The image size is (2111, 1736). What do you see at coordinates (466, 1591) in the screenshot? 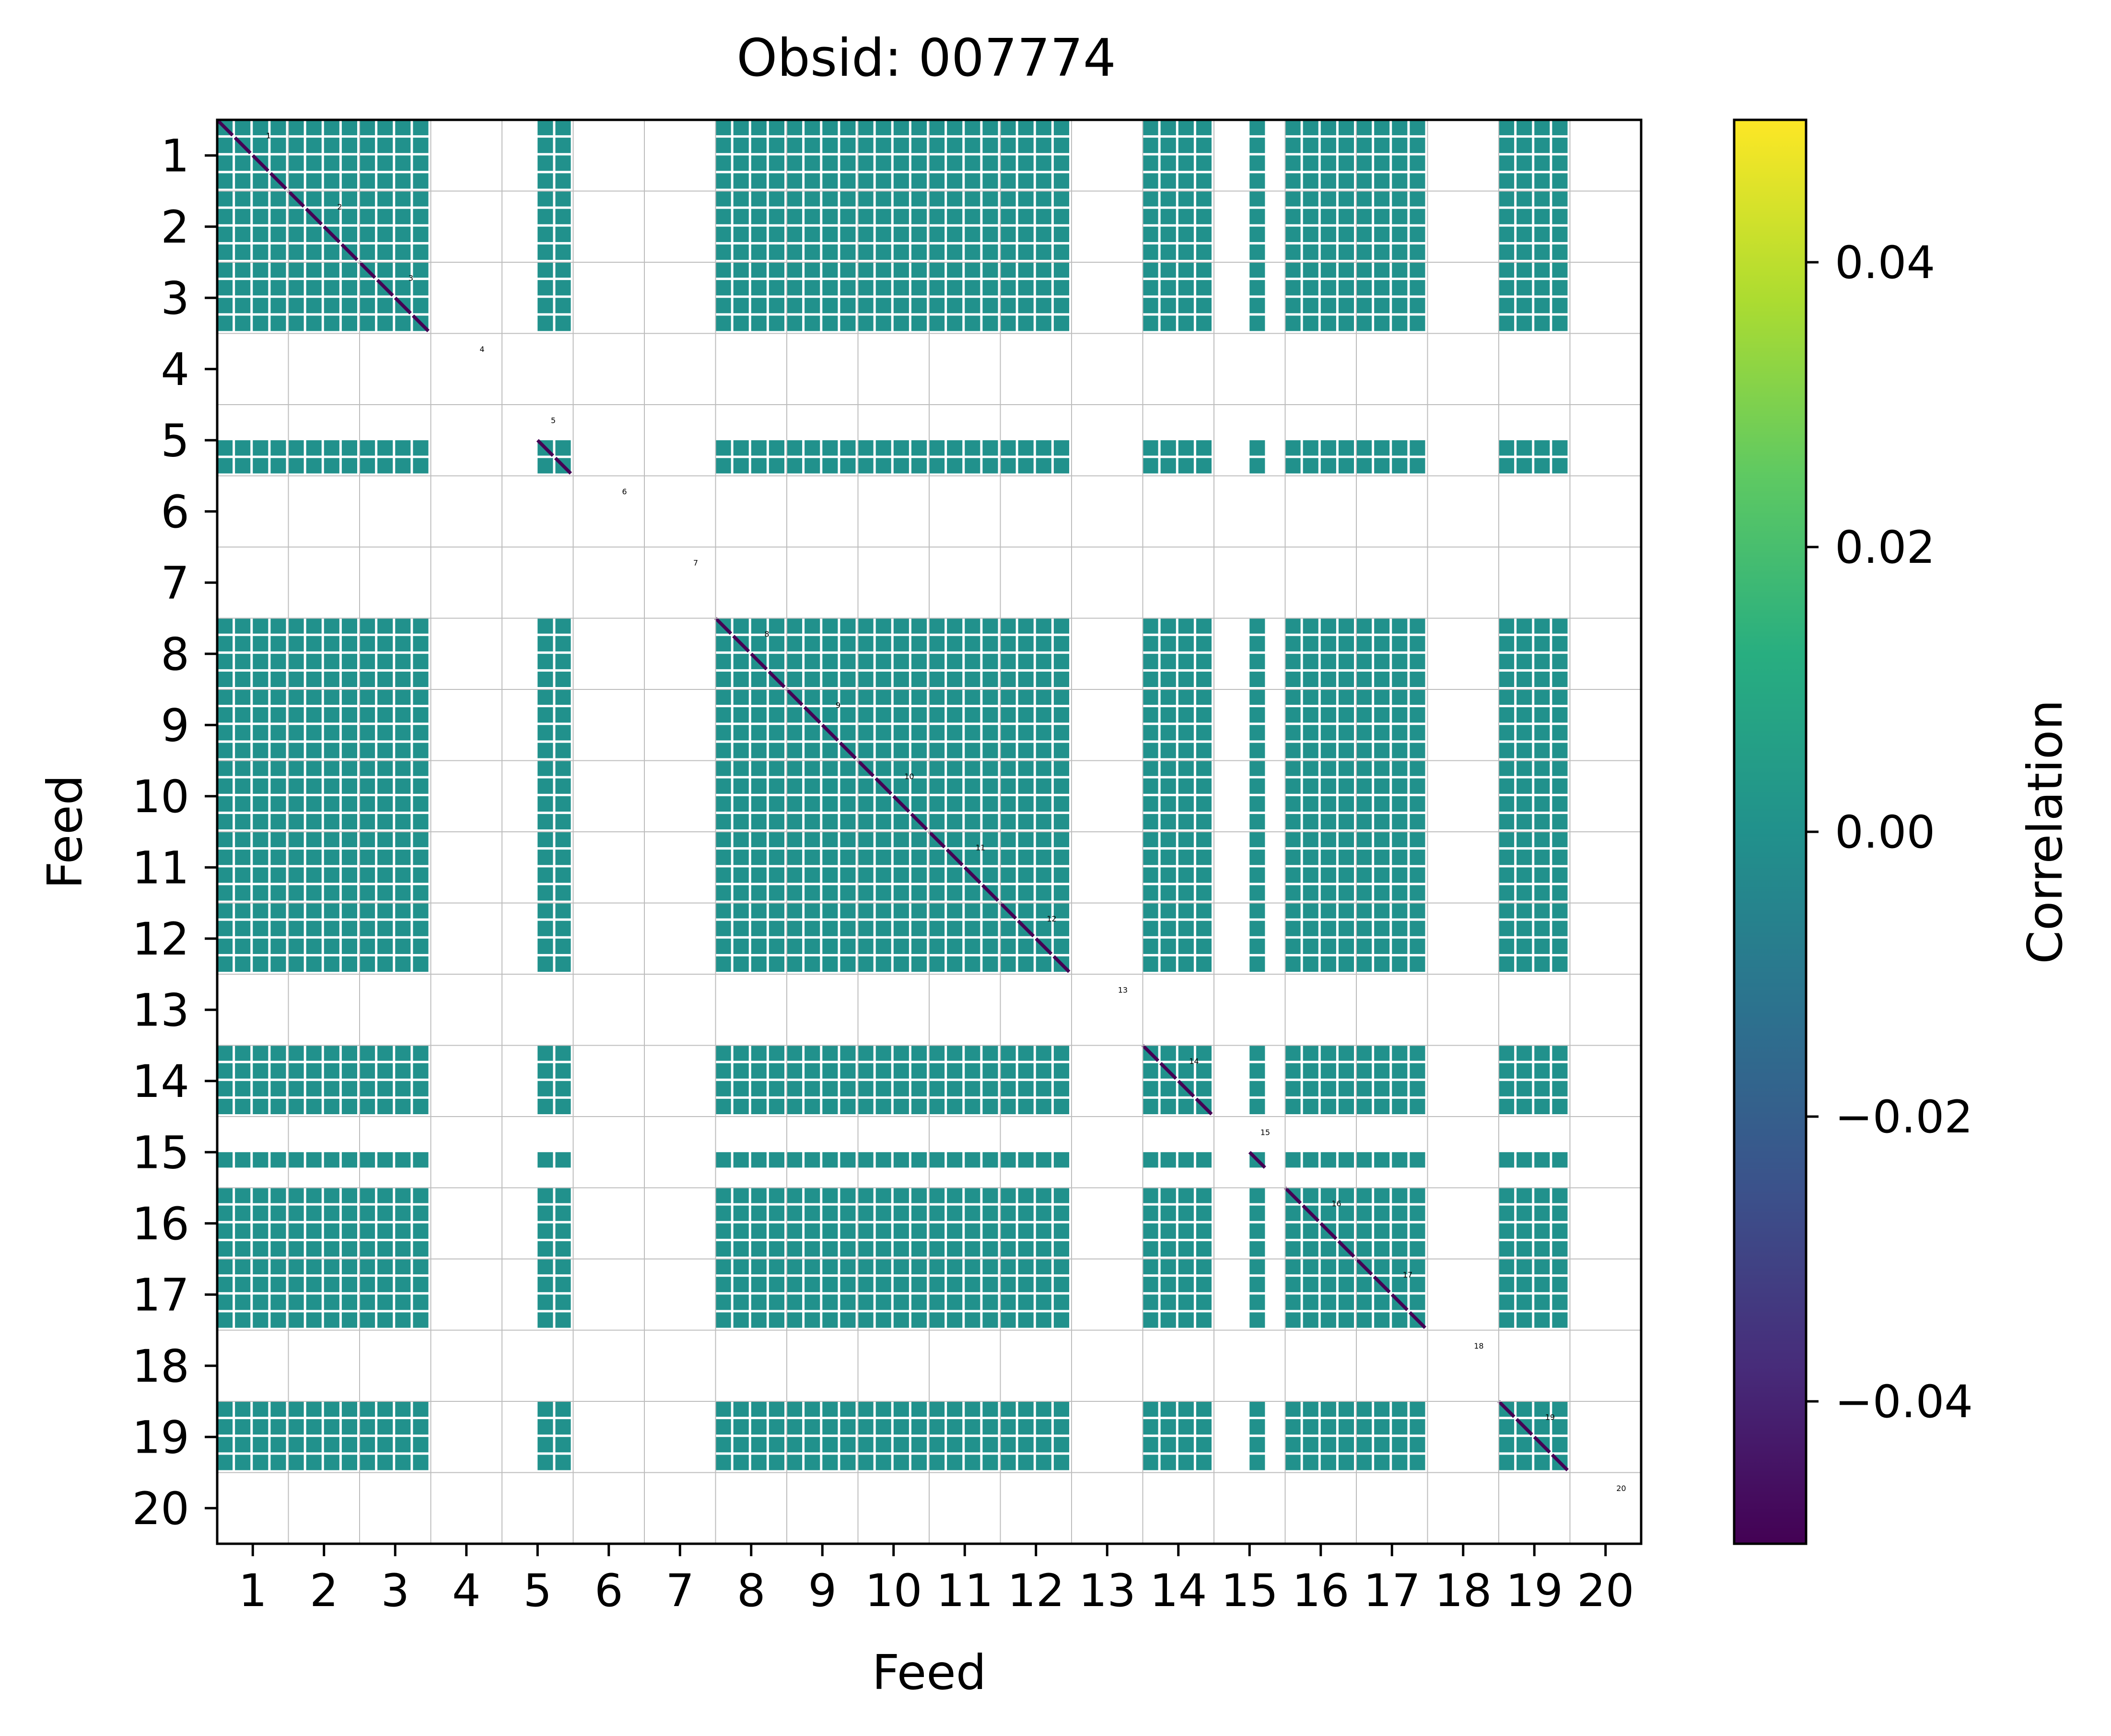
I see `x-tick-label: 4` at bounding box center [466, 1591].